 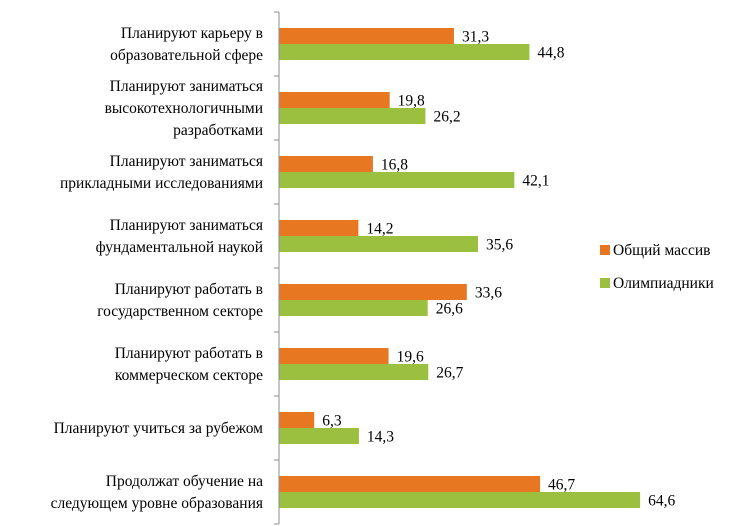 I want to click on legend: Общий массив Олимпиадники, so click(x=657, y=267).